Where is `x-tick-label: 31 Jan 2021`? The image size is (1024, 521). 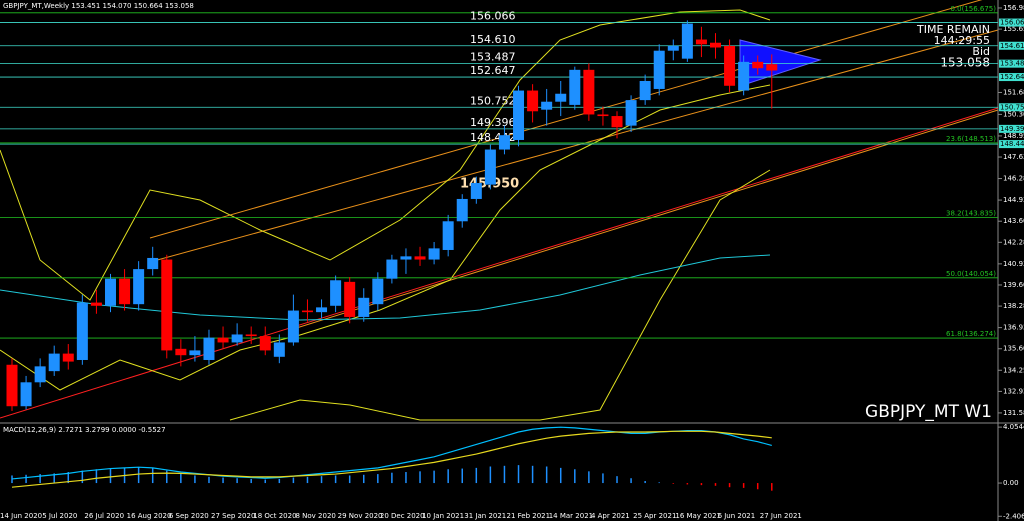
x-tick-label: 31 Jan 2021 is located at coordinates (485, 516).